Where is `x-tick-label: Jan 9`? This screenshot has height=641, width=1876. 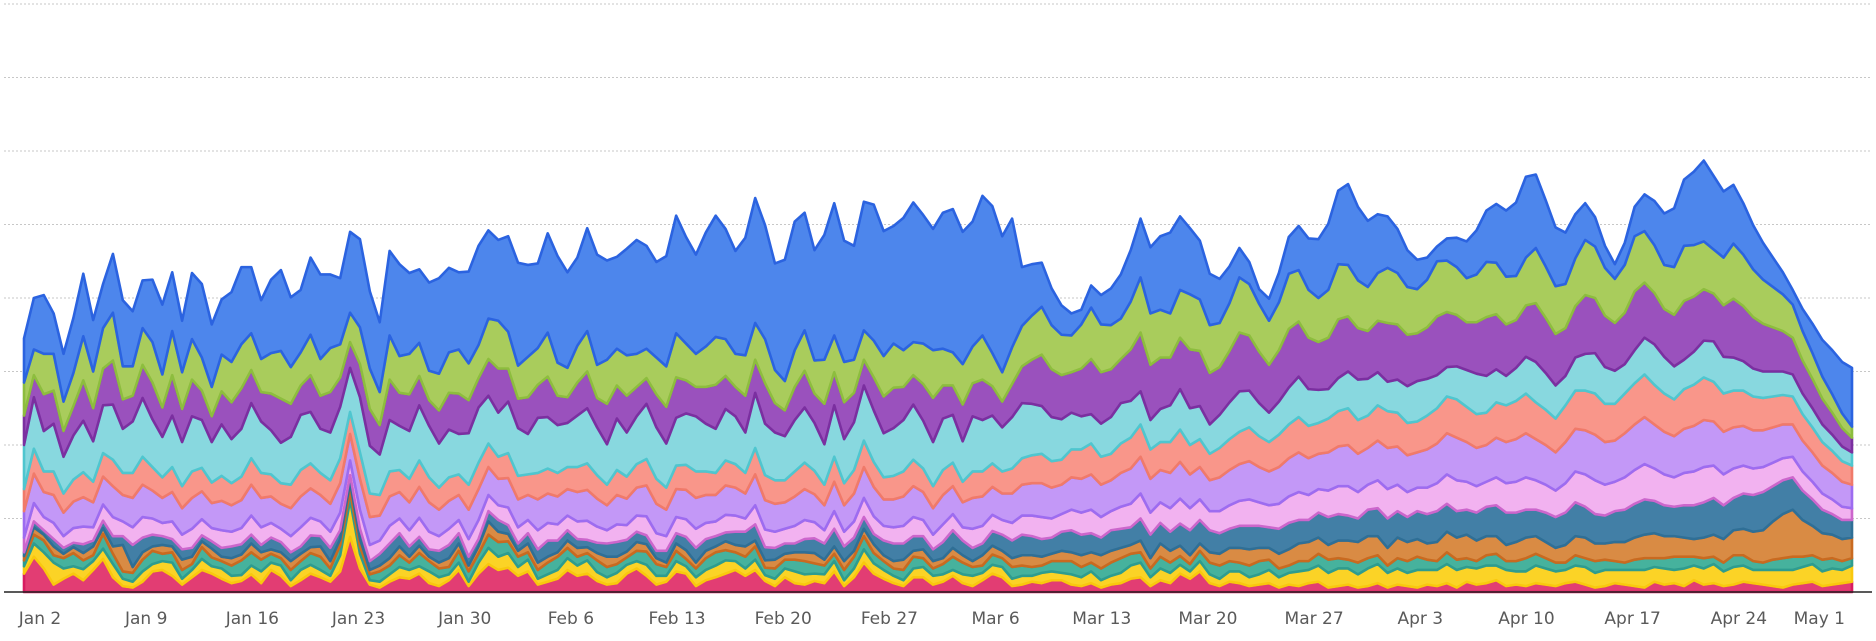
x-tick-label: Jan 9 is located at coordinates (145, 619).